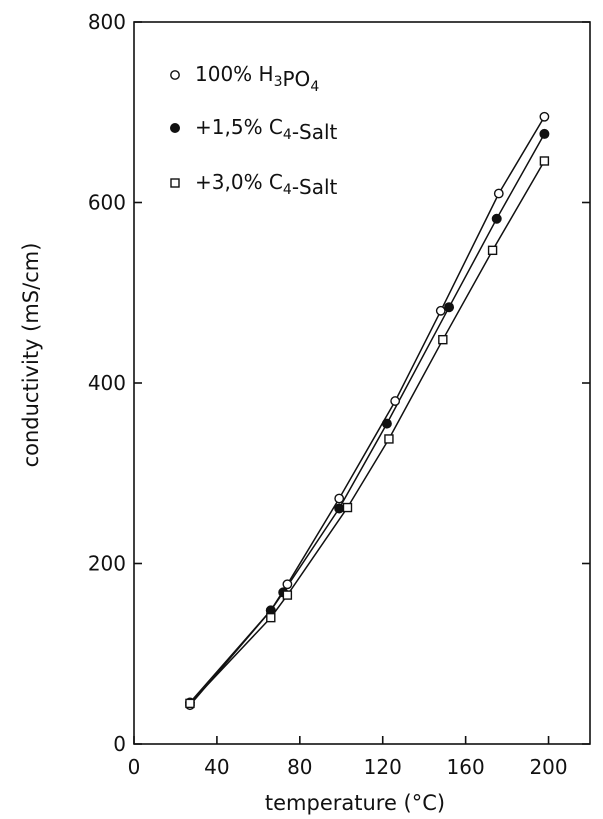 Image resolution: width=603 pixels, height=819 pixels. Describe the element at coordinates (31, 355) in the screenshot. I see `y-axis-title: conductivity (mS/cm)` at that location.